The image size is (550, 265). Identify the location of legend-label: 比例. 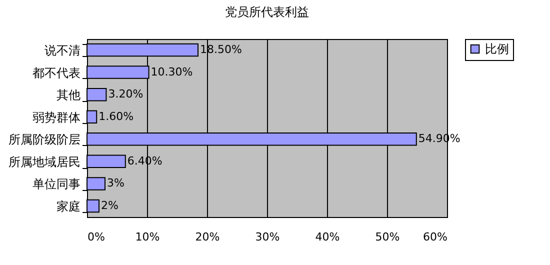
(497, 49).